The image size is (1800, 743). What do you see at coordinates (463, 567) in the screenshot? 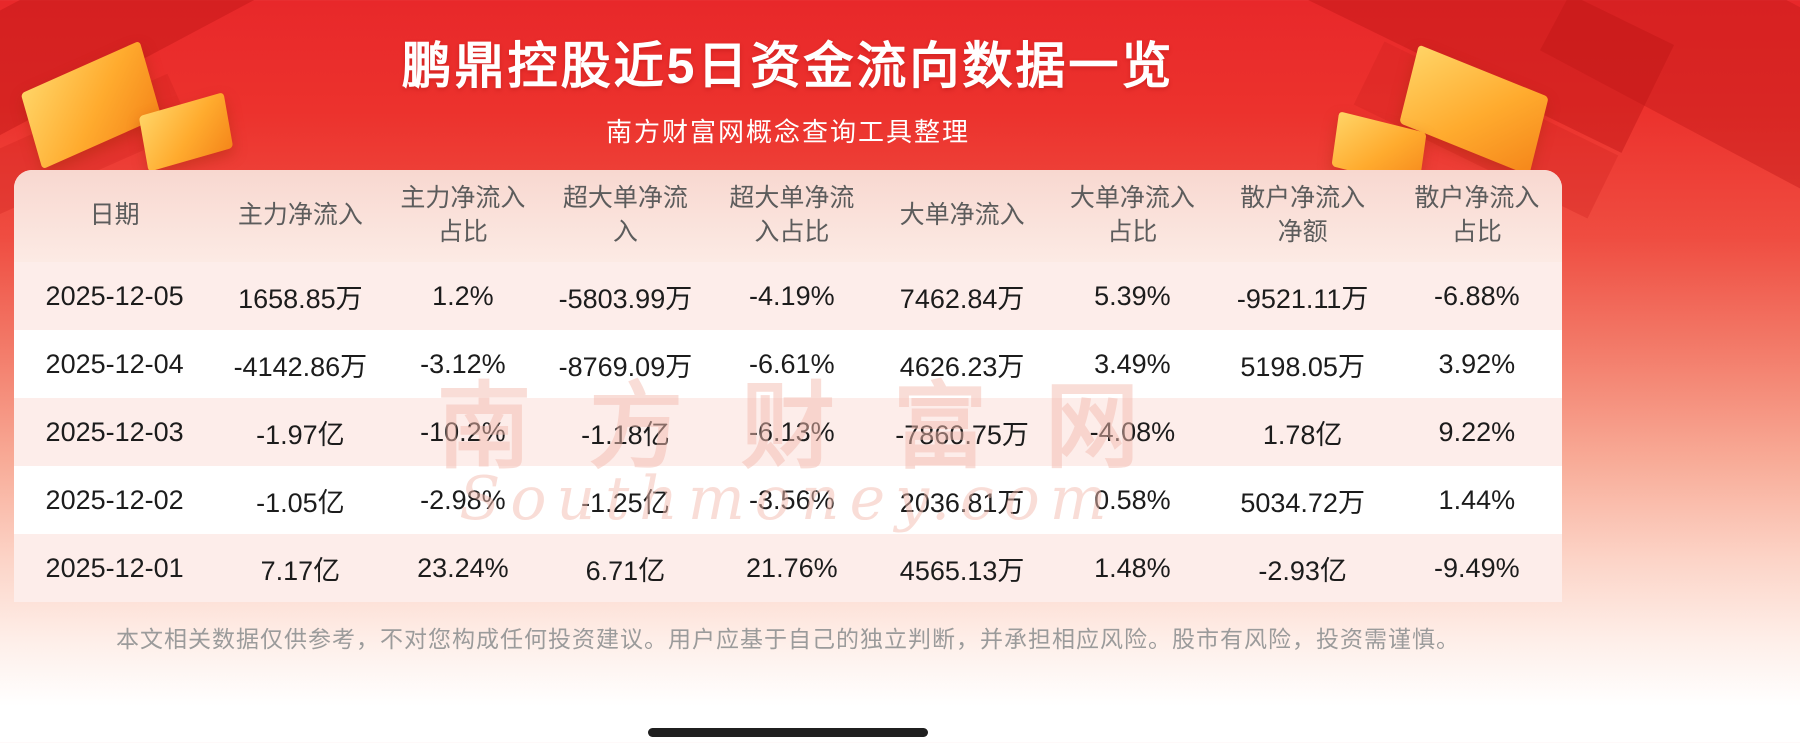
I see `cell-main-net-inflow-pct: 23.24%` at bounding box center [463, 567].